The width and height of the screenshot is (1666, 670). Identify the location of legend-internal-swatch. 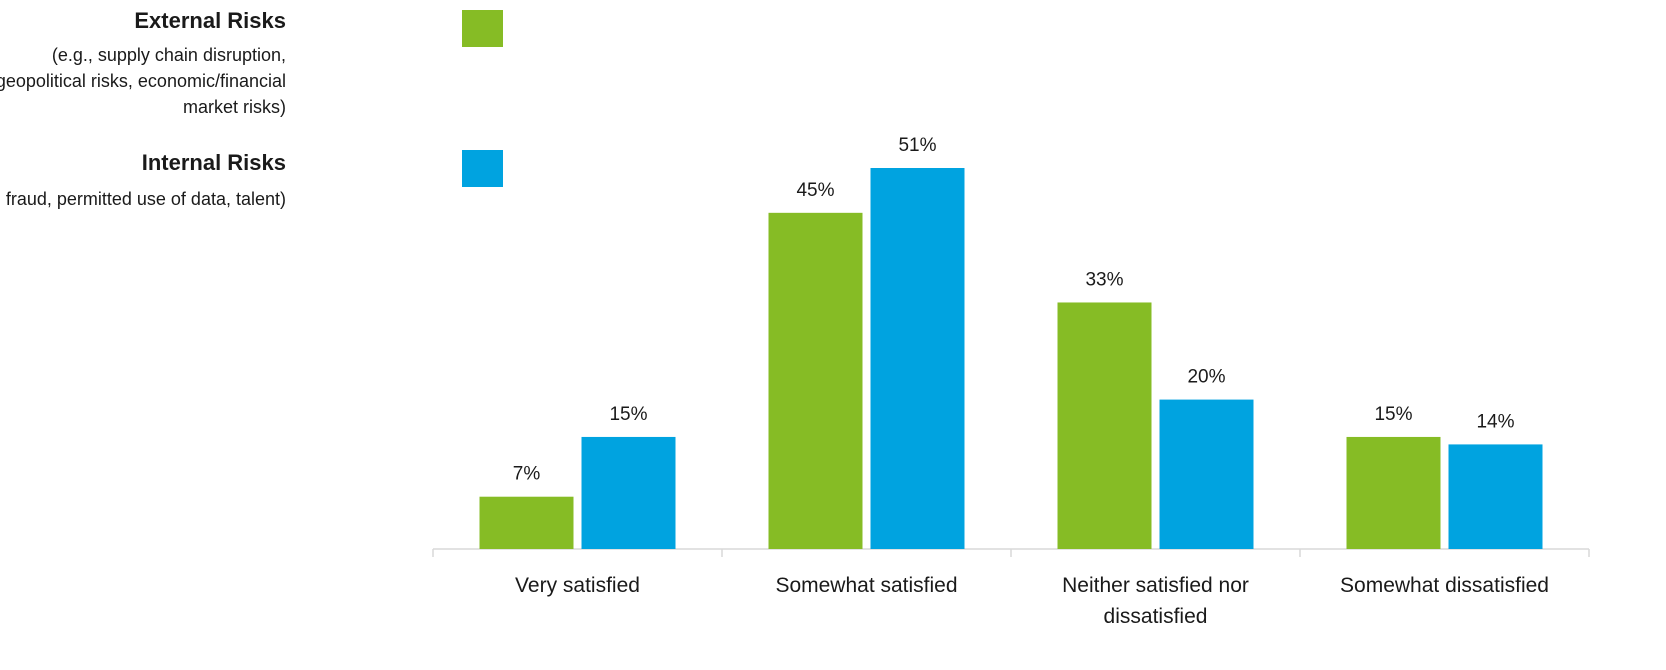
(482, 168).